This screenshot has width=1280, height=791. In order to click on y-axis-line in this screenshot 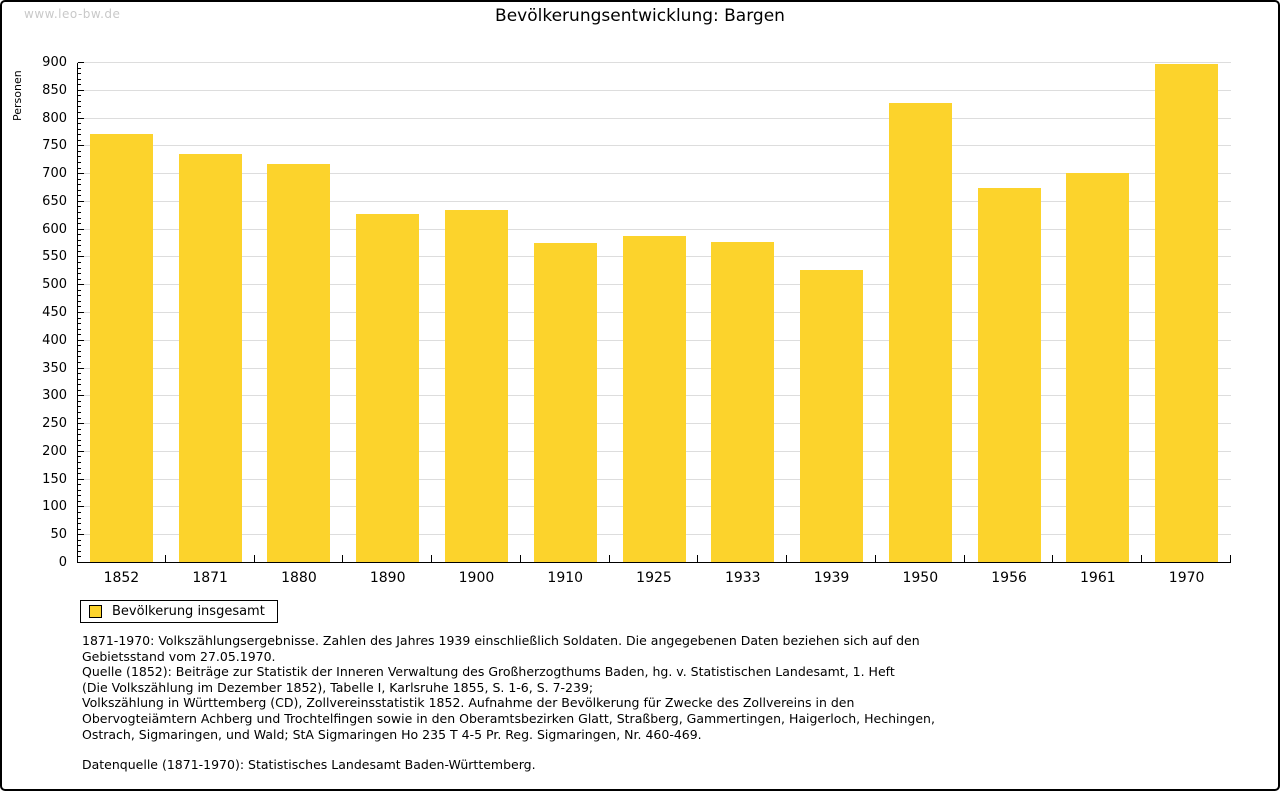, I will do `click(77, 313)`.